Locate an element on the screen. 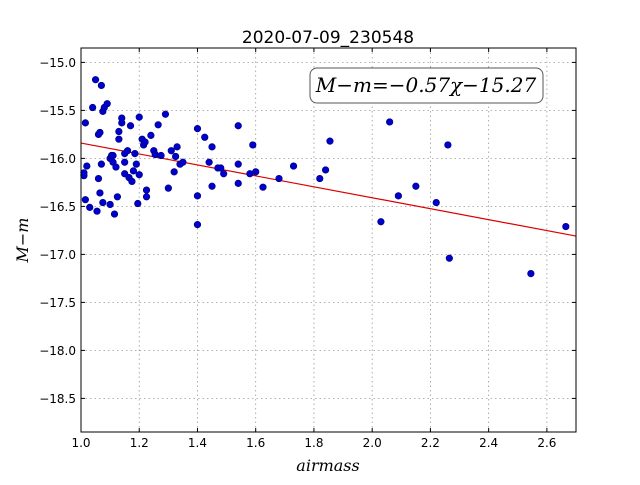 The width and height of the screenshot is (640, 485). x-tick-label: 1.0 is located at coordinates (80, 443).